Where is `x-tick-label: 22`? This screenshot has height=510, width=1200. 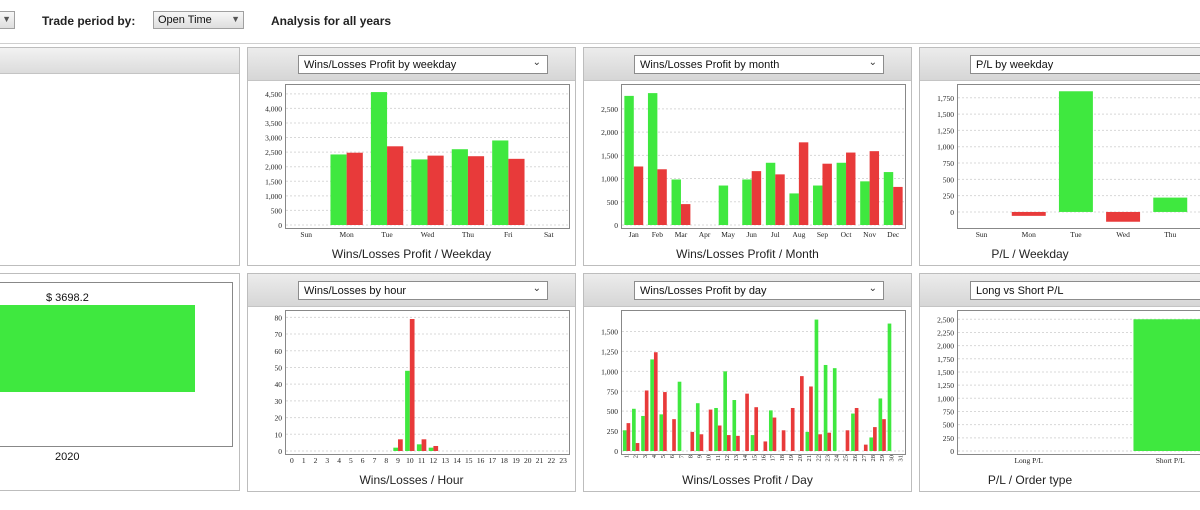 x-tick-label: 22 is located at coordinates (552, 460).